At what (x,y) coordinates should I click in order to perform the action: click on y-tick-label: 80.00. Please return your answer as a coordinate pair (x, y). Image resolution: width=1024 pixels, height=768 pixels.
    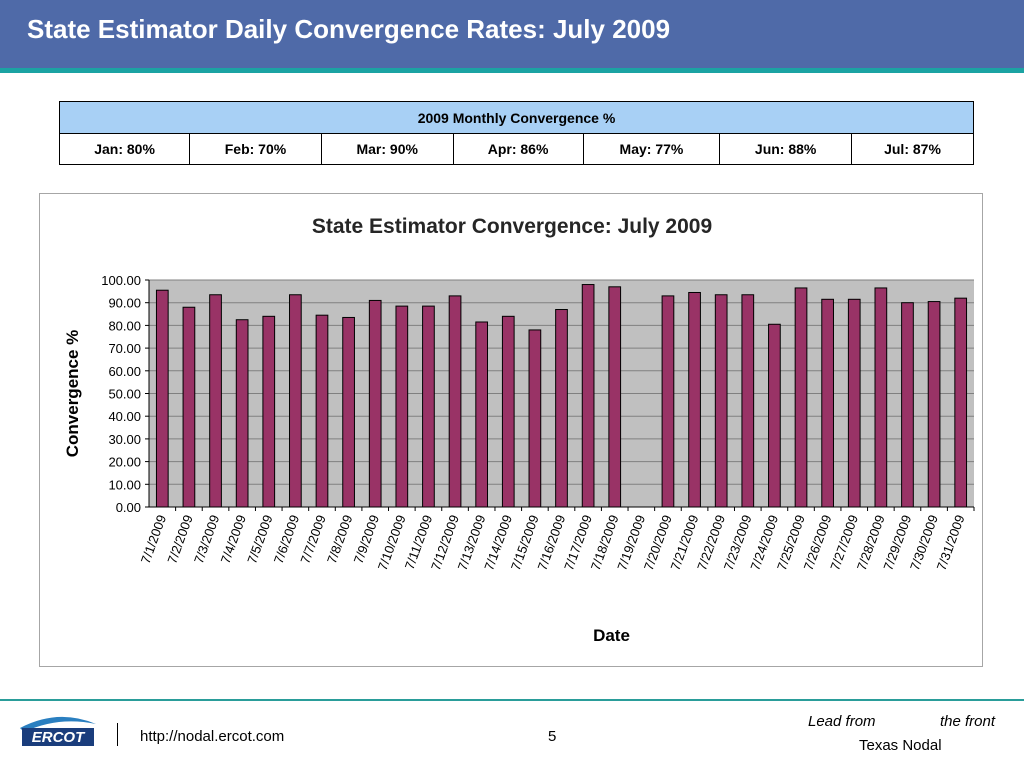
    Looking at the image, I should click on (124, 325).